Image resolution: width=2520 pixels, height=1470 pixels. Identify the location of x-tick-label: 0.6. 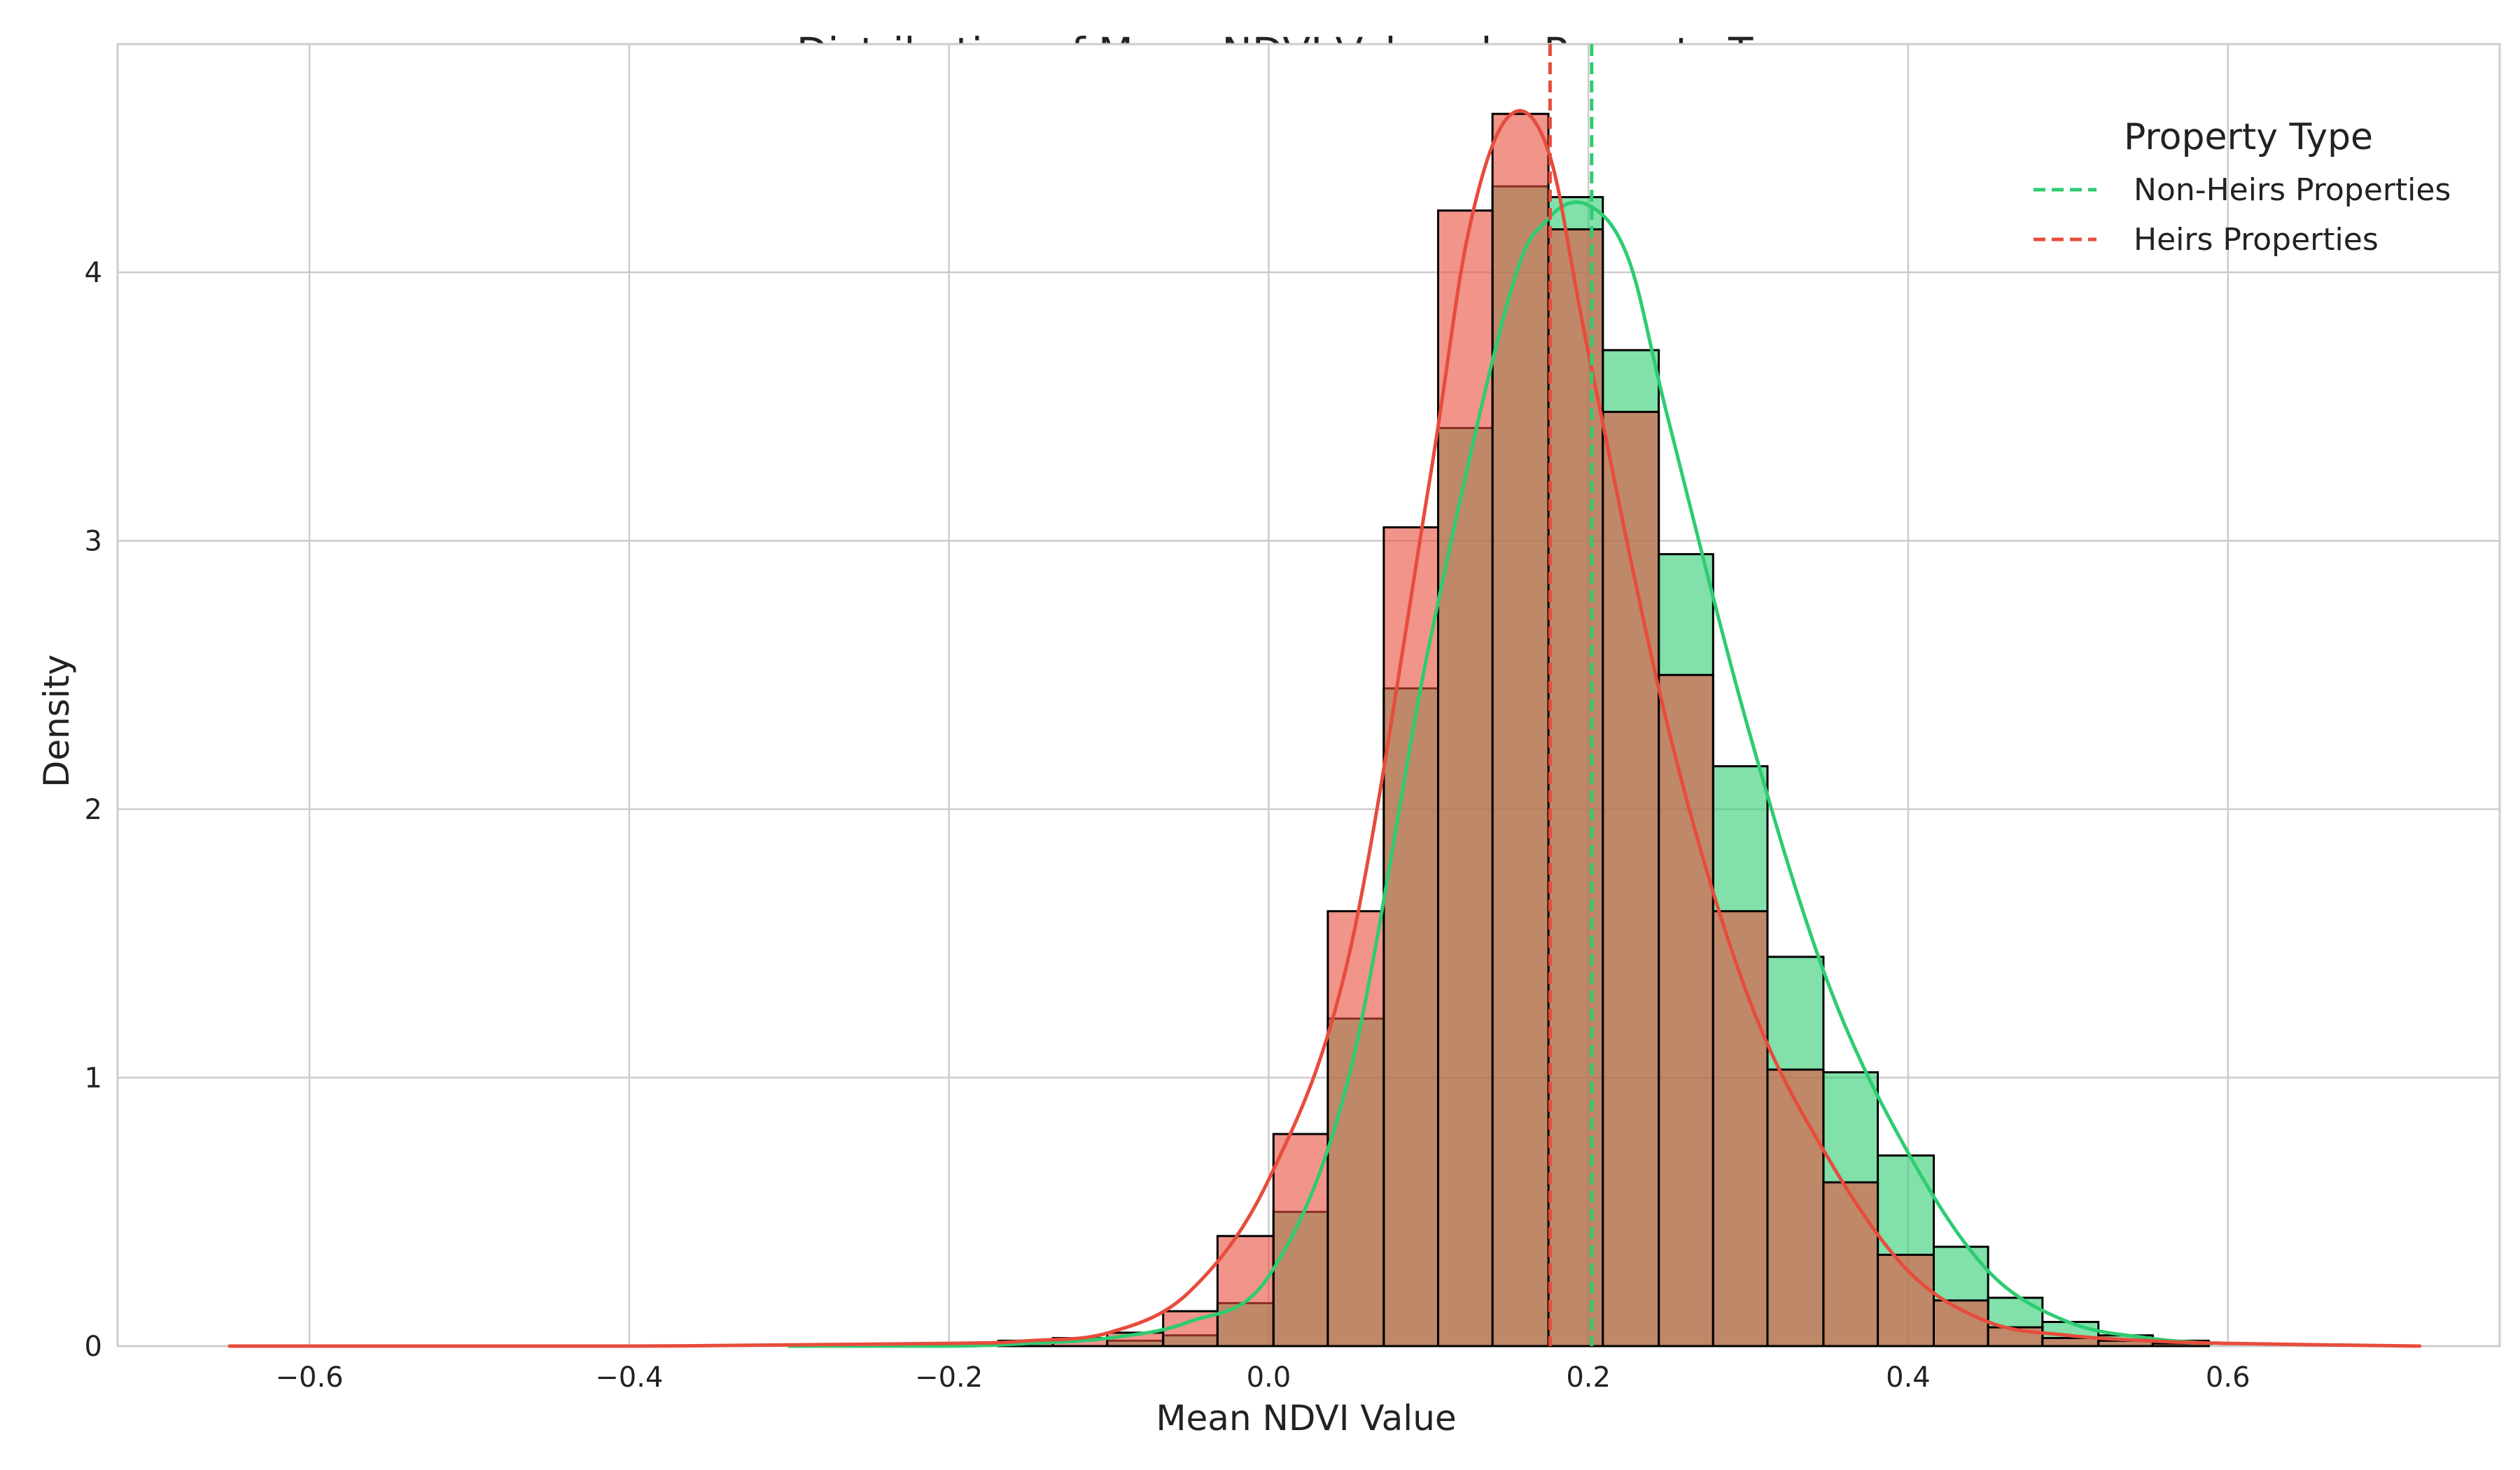
(2228, 1378).